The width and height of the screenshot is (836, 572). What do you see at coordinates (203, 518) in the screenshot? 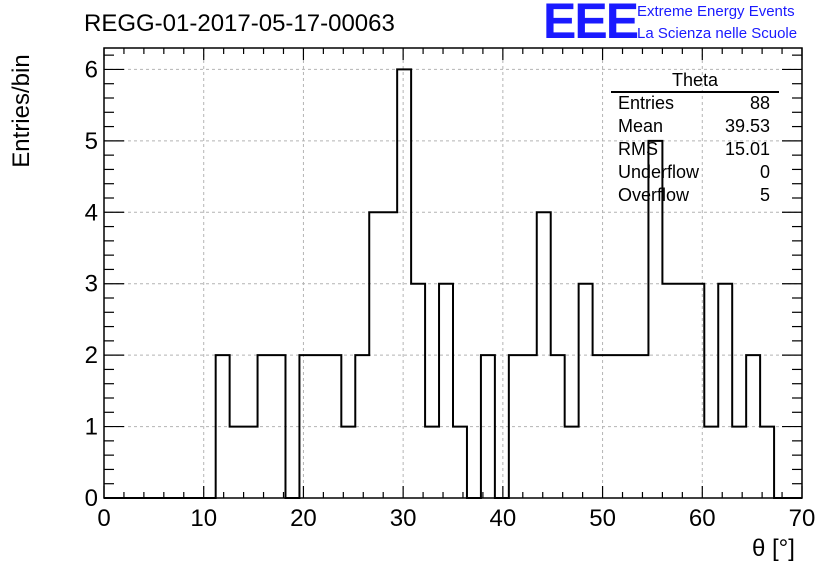
I see `x-tick-label: 10` at bounding box center [203, 518].